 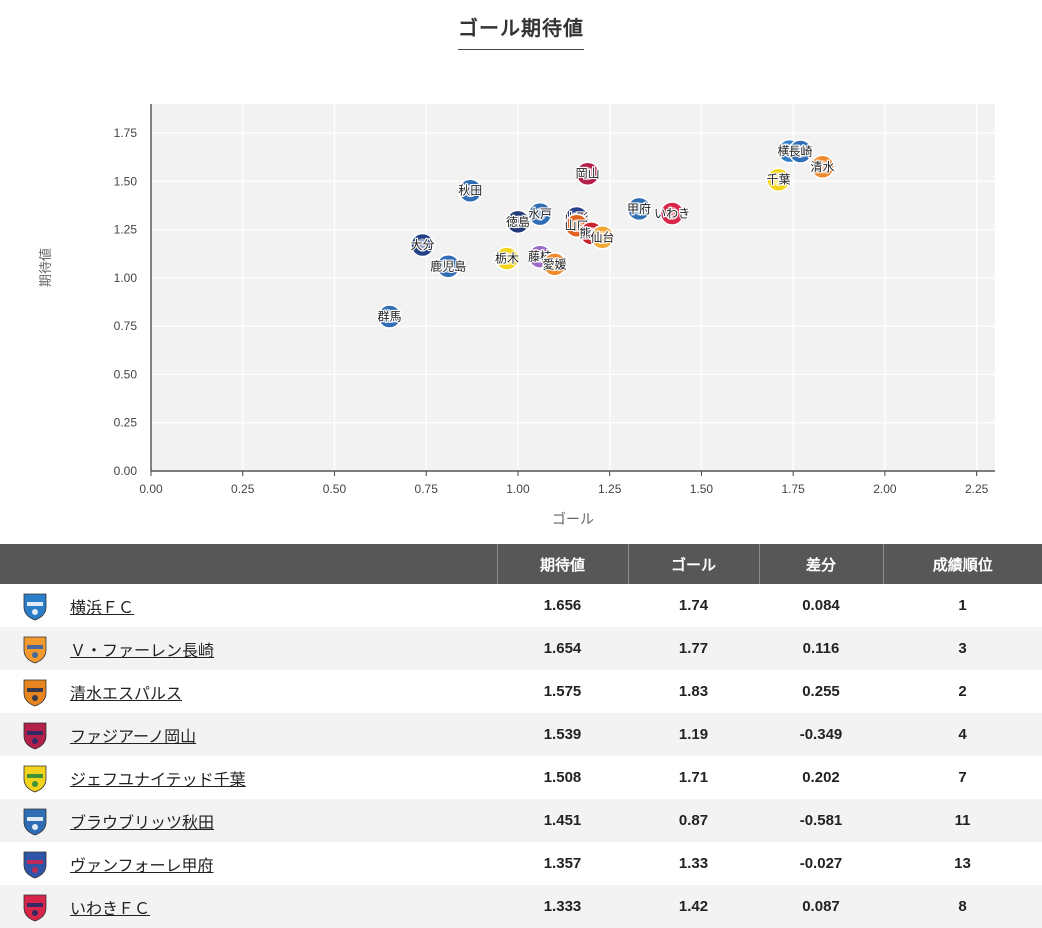 I want to click on data-point: 岡山, so click(x=588, y=173).